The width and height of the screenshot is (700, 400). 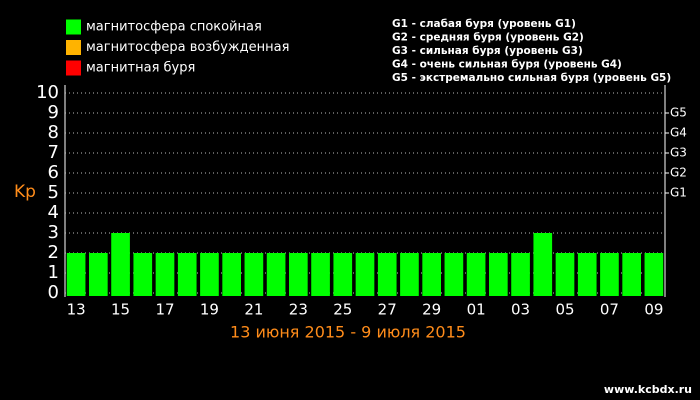 What do you see at coordinates (140, 68) in the screenshot?
I see `legend-label: магнитная буря` at bounding box center [140, 68].